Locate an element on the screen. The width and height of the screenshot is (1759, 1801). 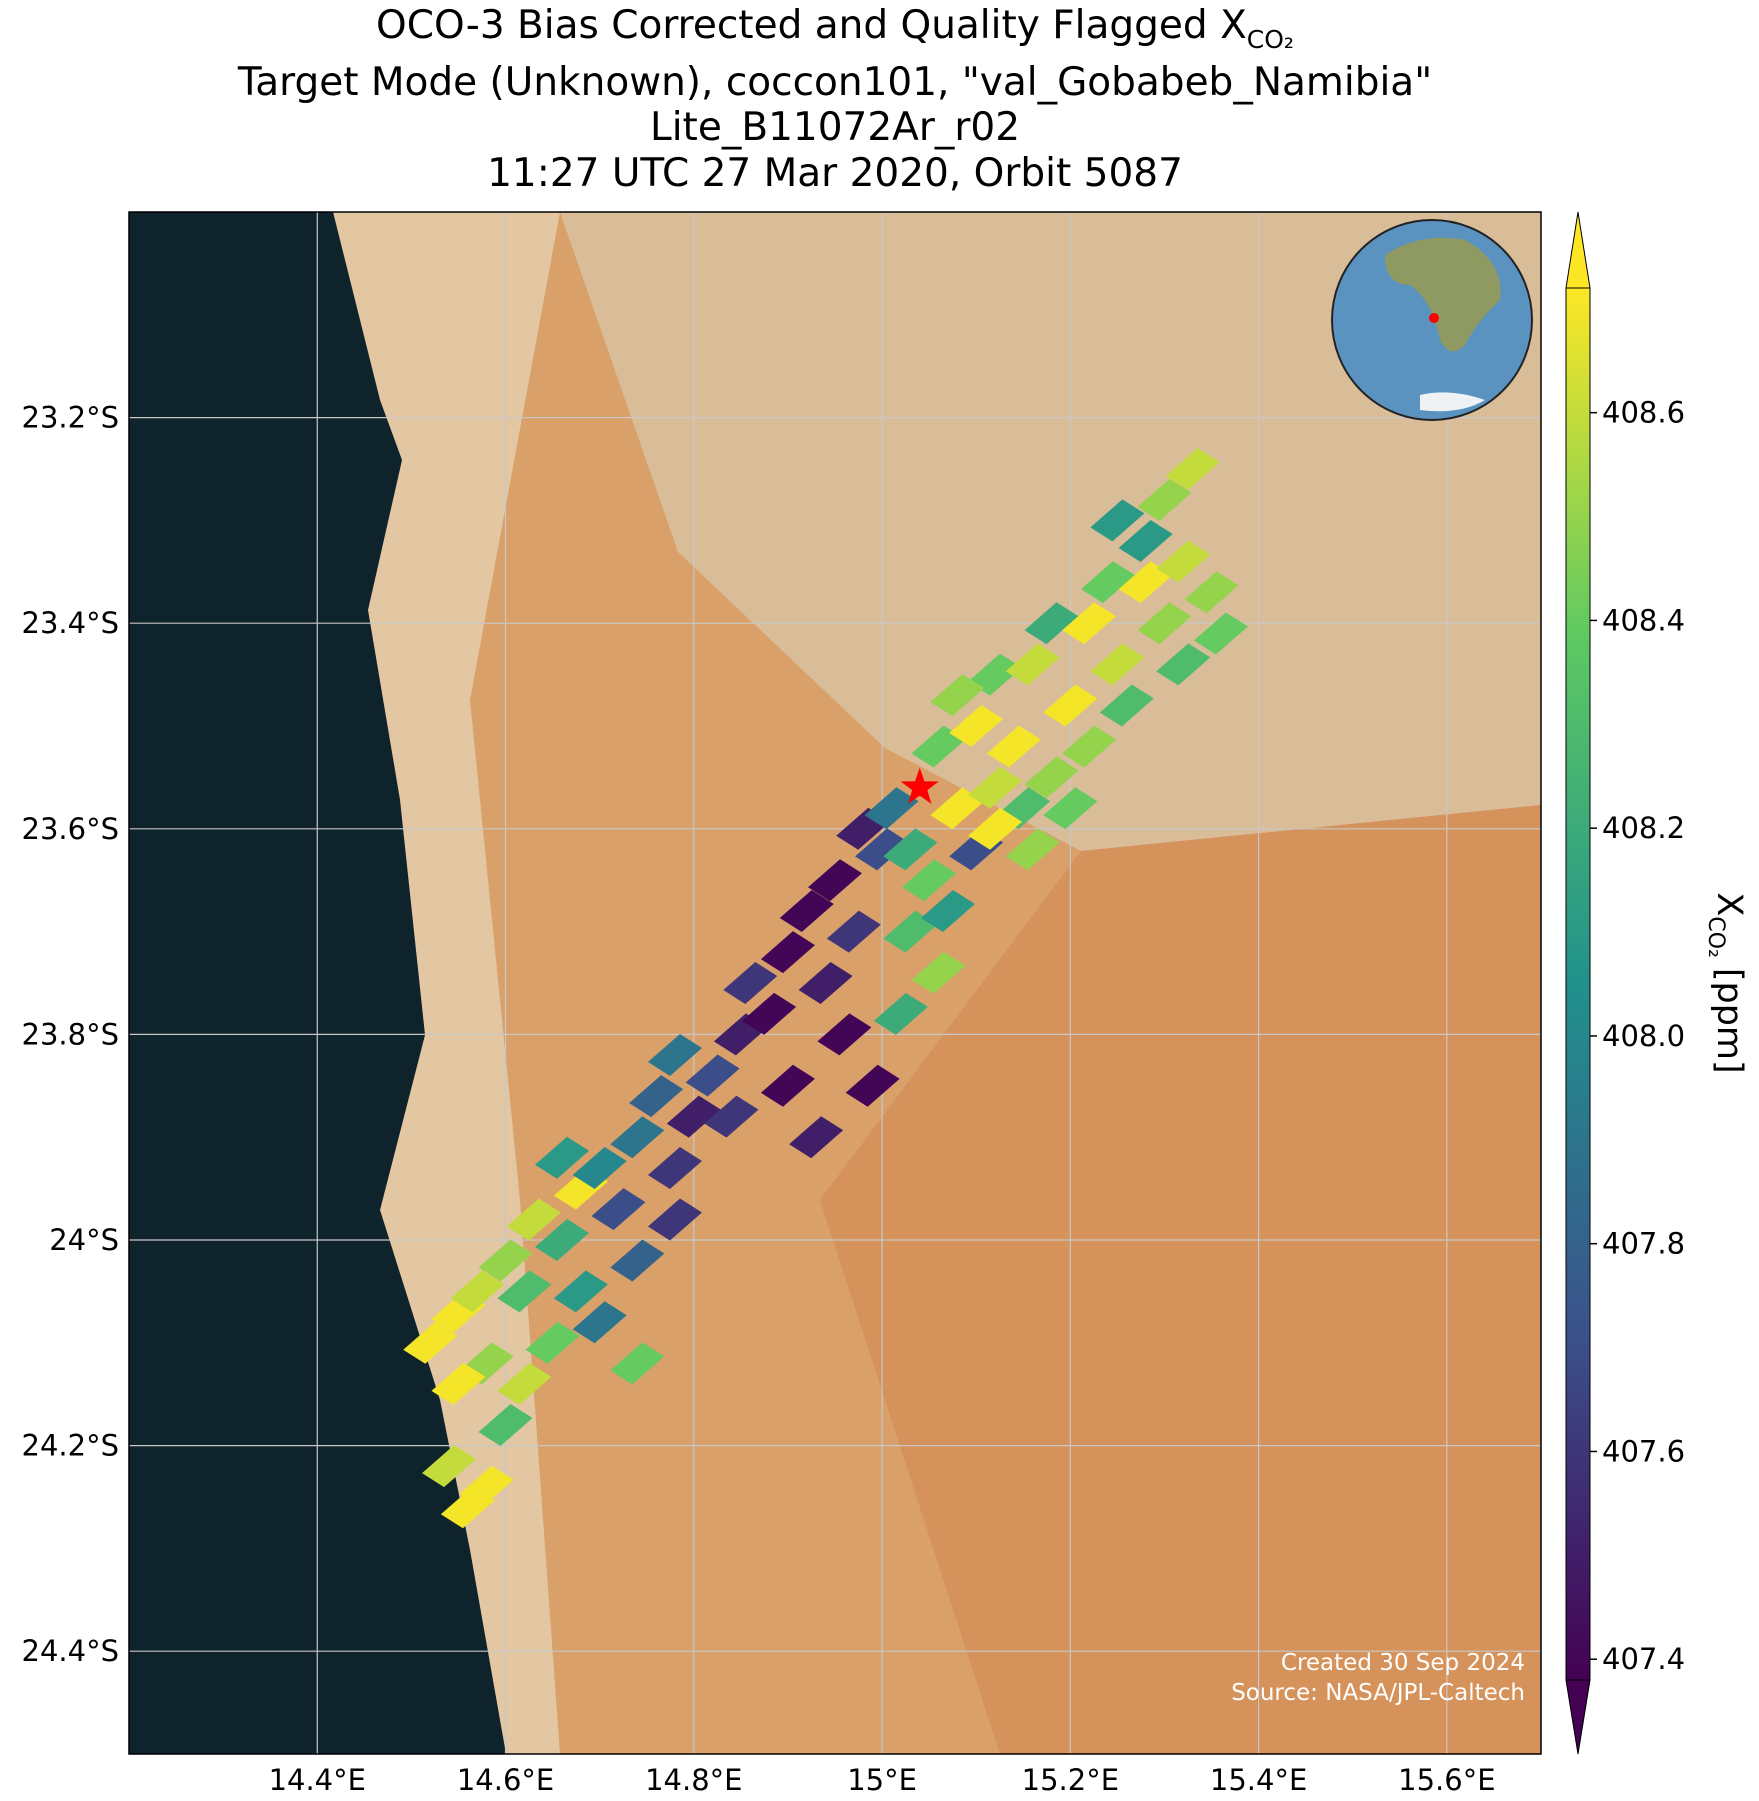
x-tick-label: 14.8°E is located at coordinates (693, 1780).